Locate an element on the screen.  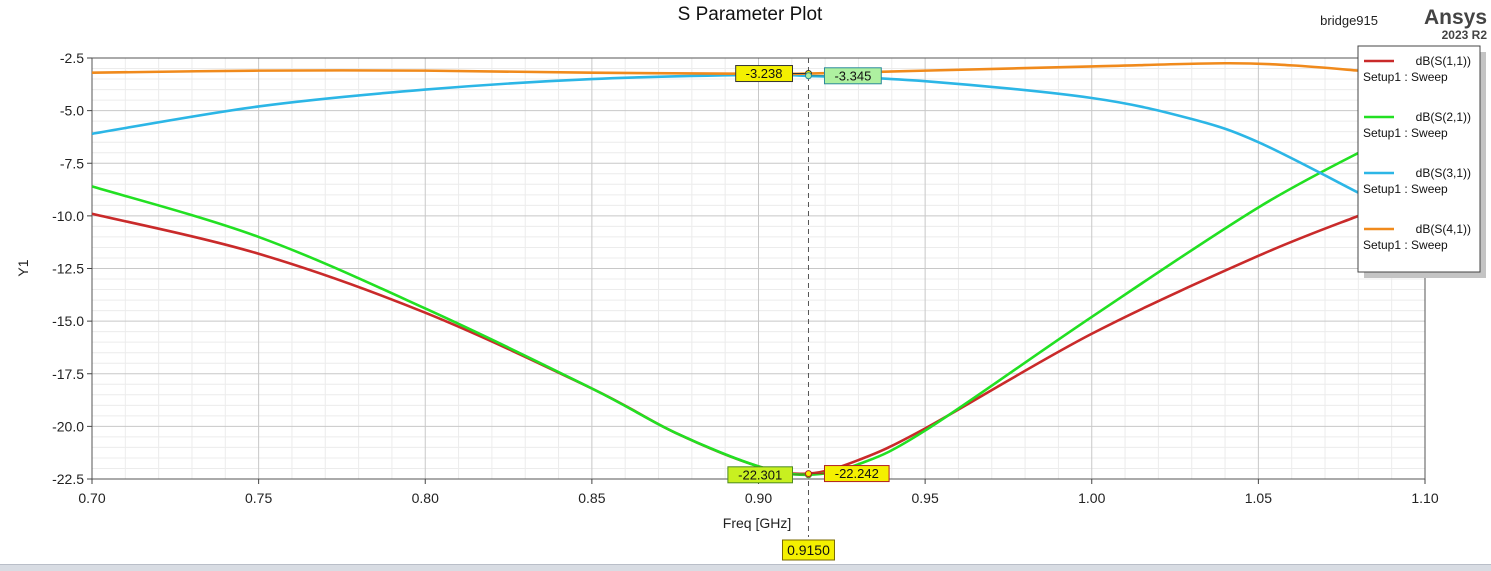
marker-label-1: -3.238 is located at coordinates (773, 74).